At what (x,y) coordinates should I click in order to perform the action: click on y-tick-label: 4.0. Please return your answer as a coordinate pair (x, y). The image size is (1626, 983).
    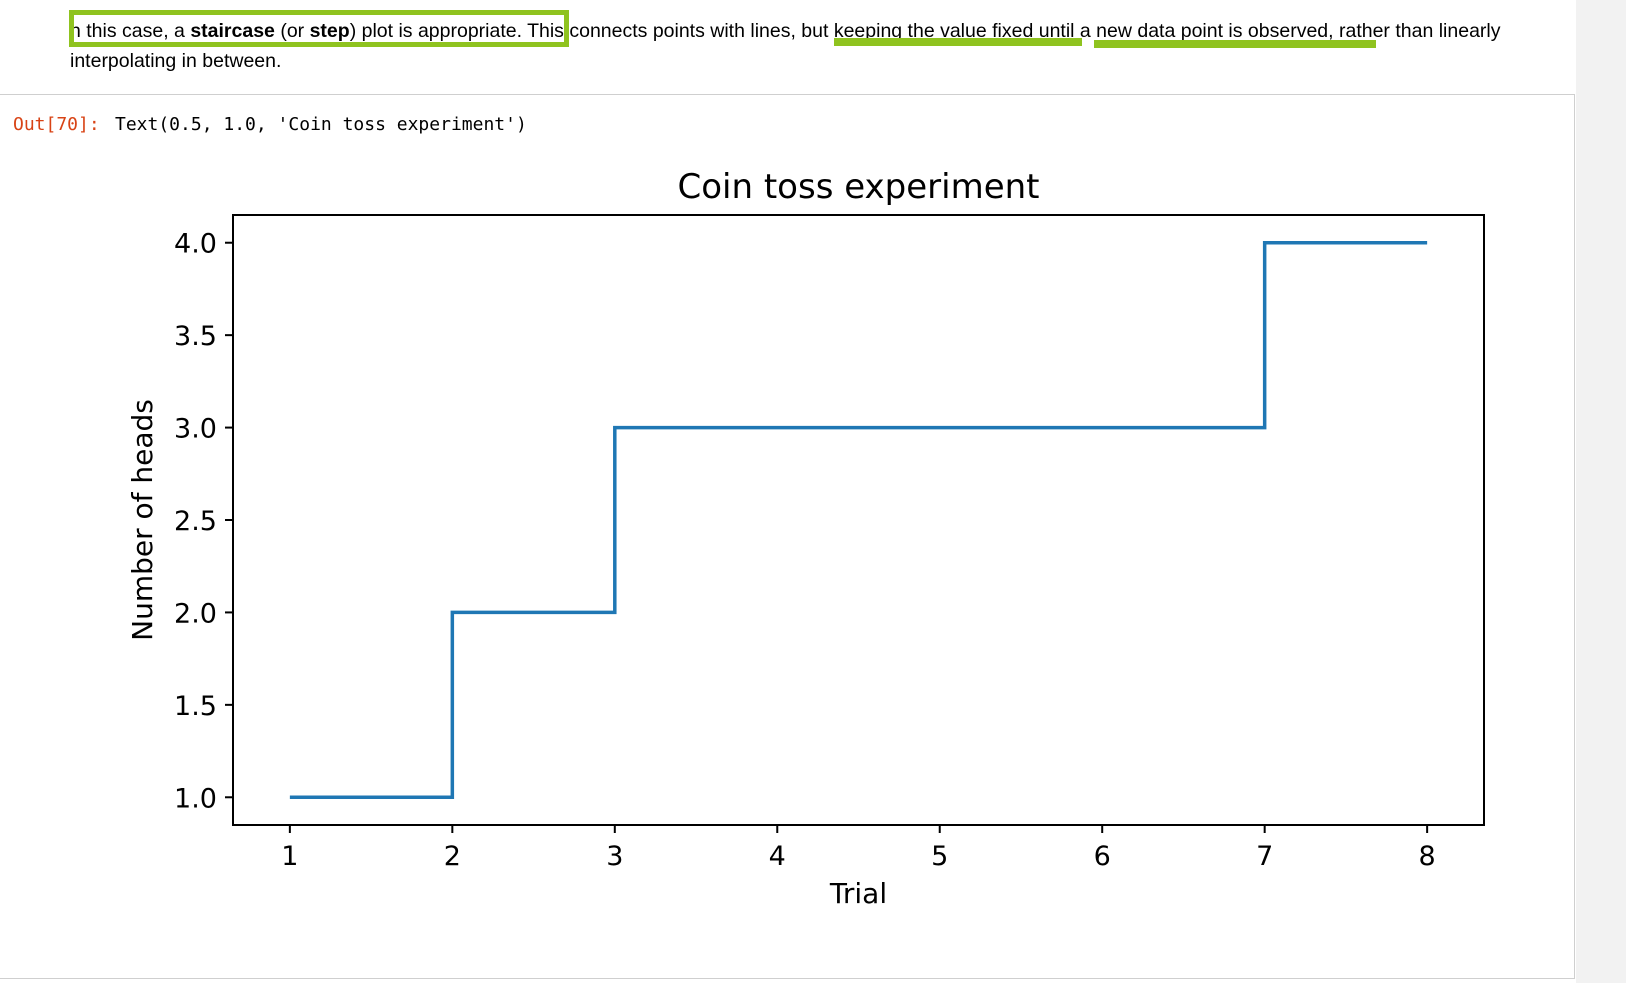
    Looking at the image, I should click on (195, 244).